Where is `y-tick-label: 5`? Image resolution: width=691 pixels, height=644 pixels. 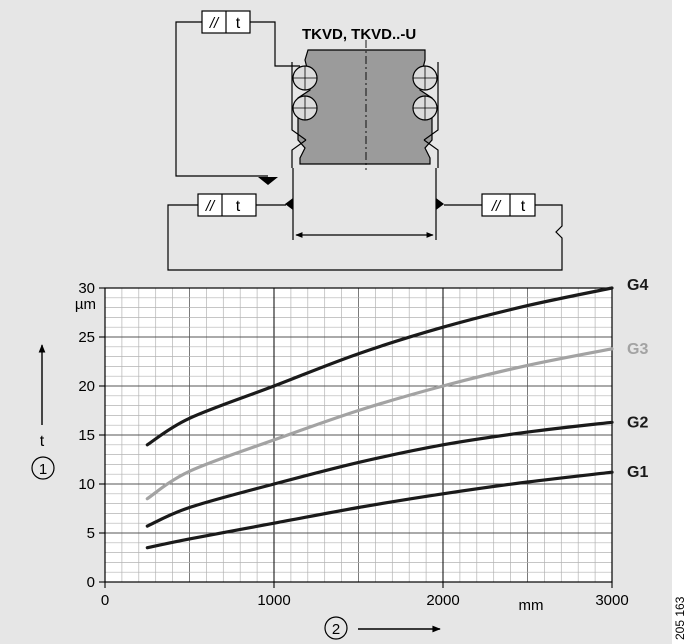 y-tick-label: 5 is located at coordinates (91, 533).